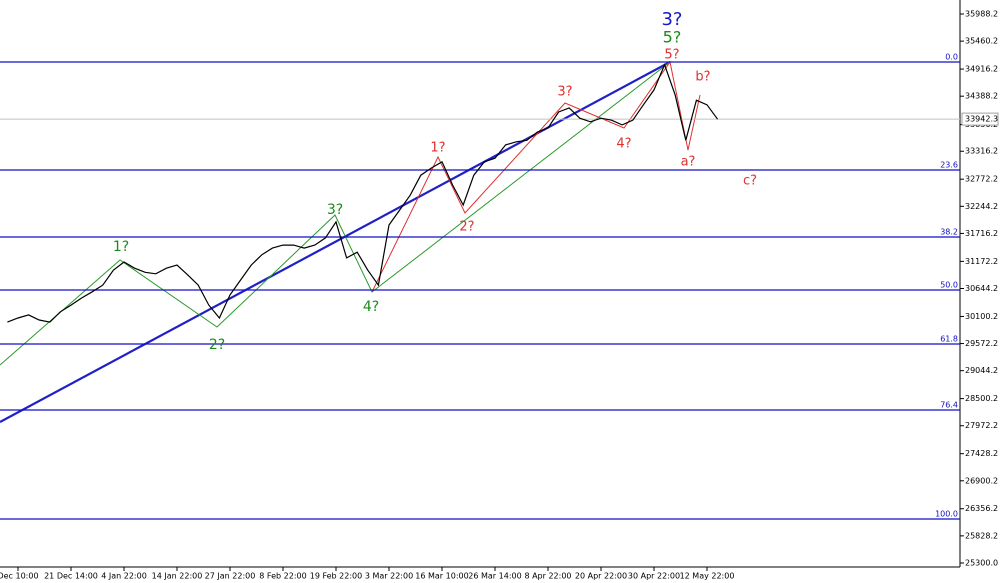 The height and width of the screenshot is (583, 1000). Describe the element at coordinates (951, 57) in the screenshot. I see `fib-level-label: 0.0` at that location.